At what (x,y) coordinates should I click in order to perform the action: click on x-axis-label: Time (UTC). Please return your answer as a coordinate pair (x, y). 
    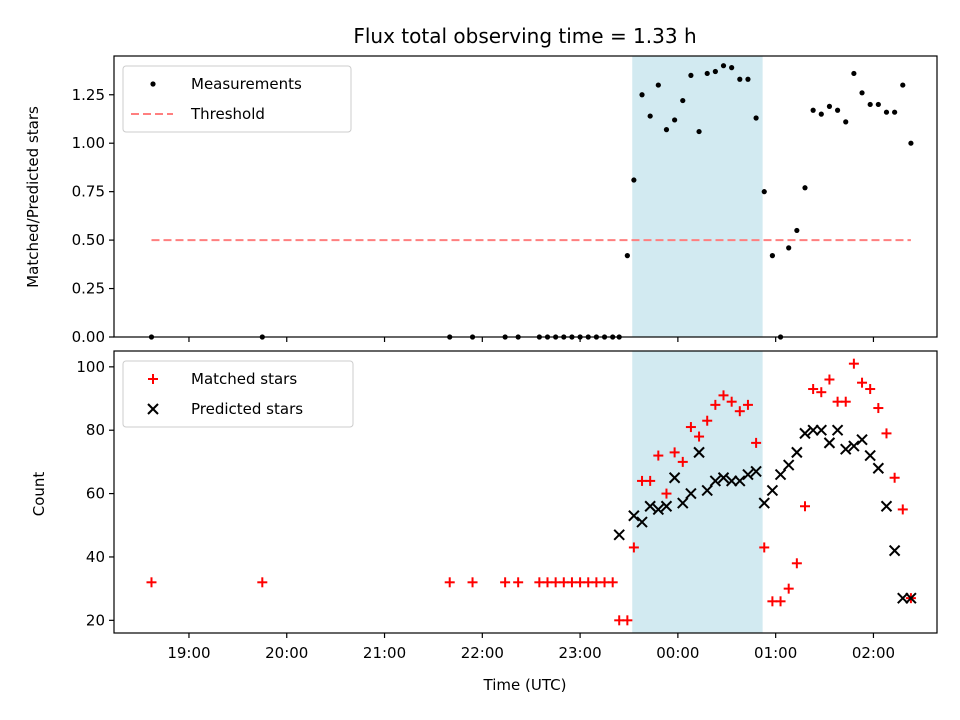
    Looking at the image, I should click on (525, 685).